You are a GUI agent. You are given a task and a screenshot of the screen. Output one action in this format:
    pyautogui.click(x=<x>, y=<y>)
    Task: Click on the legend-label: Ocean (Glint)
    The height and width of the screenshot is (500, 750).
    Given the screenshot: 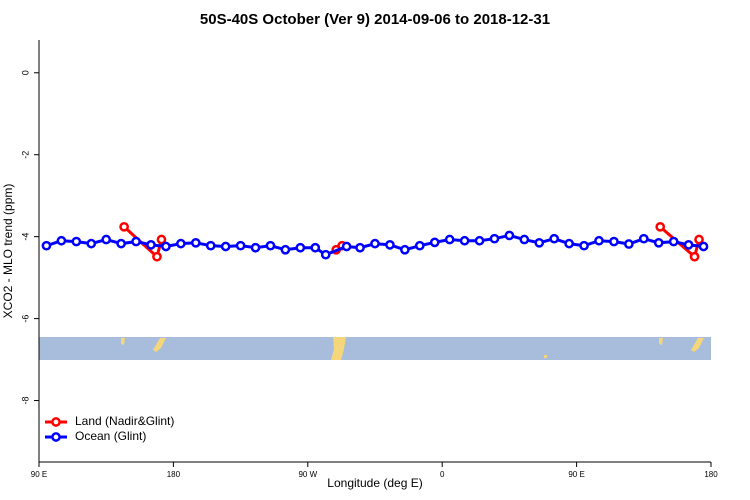 What is the action you would take?
    pyautogui.click(x=110, y=436)
    